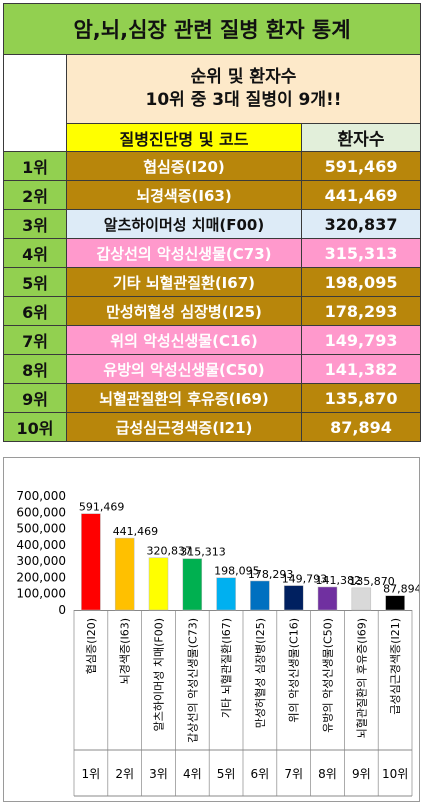 The image size is (423, 805). Describe the element at coordinates (184, 427) in the screenshot. I see `disease-name-cell: 급성심근경색증(I21)` at that location.